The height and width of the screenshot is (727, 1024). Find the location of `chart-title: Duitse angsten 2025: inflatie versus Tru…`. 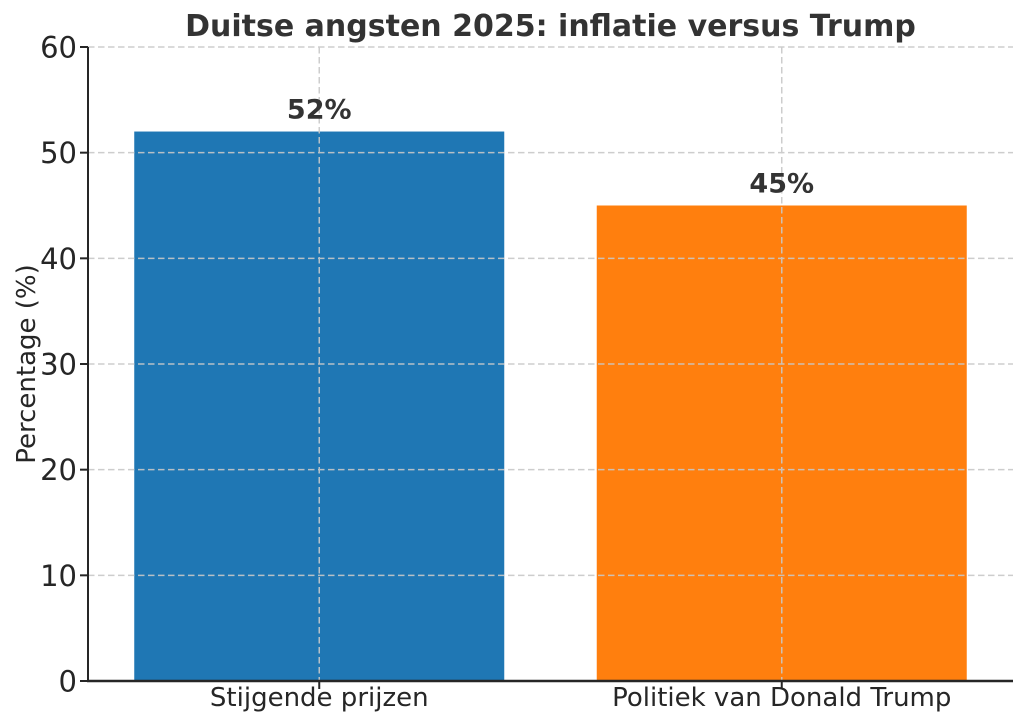

chart-title: Duitse angsten 2025: inflatie versus Tru… is located at coordinates (550, 26).